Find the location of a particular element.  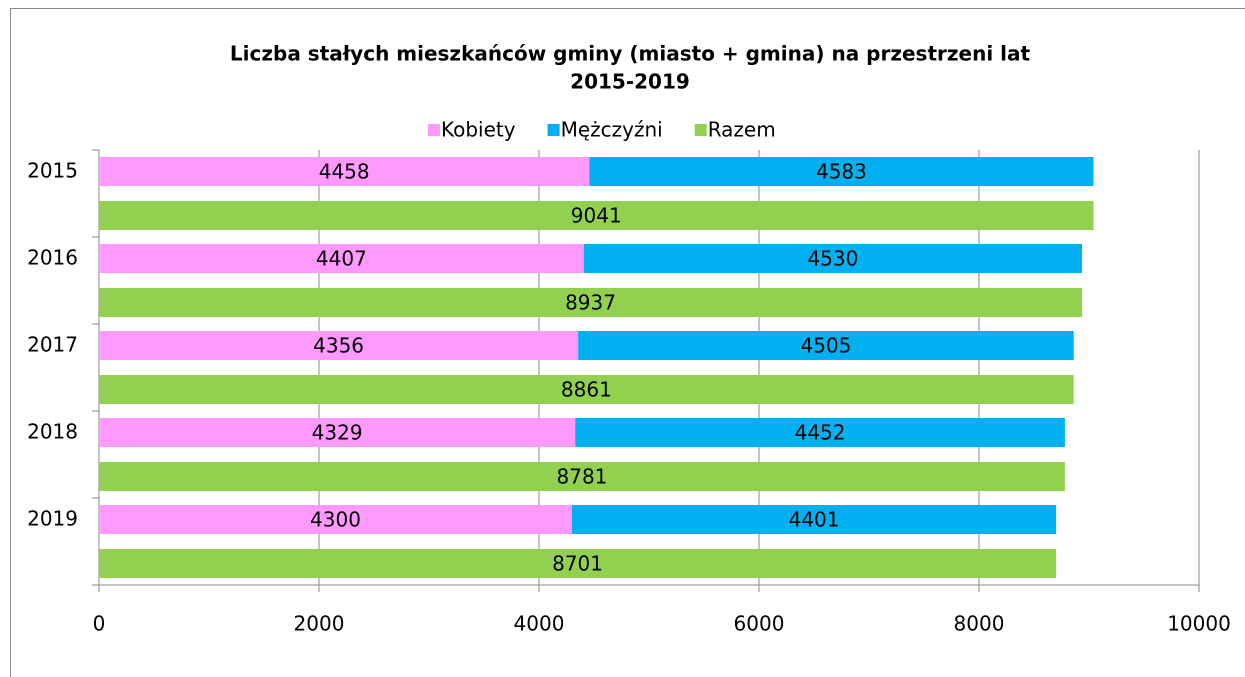

y-tick-label: 2015 is located at coordinates (52, 171).